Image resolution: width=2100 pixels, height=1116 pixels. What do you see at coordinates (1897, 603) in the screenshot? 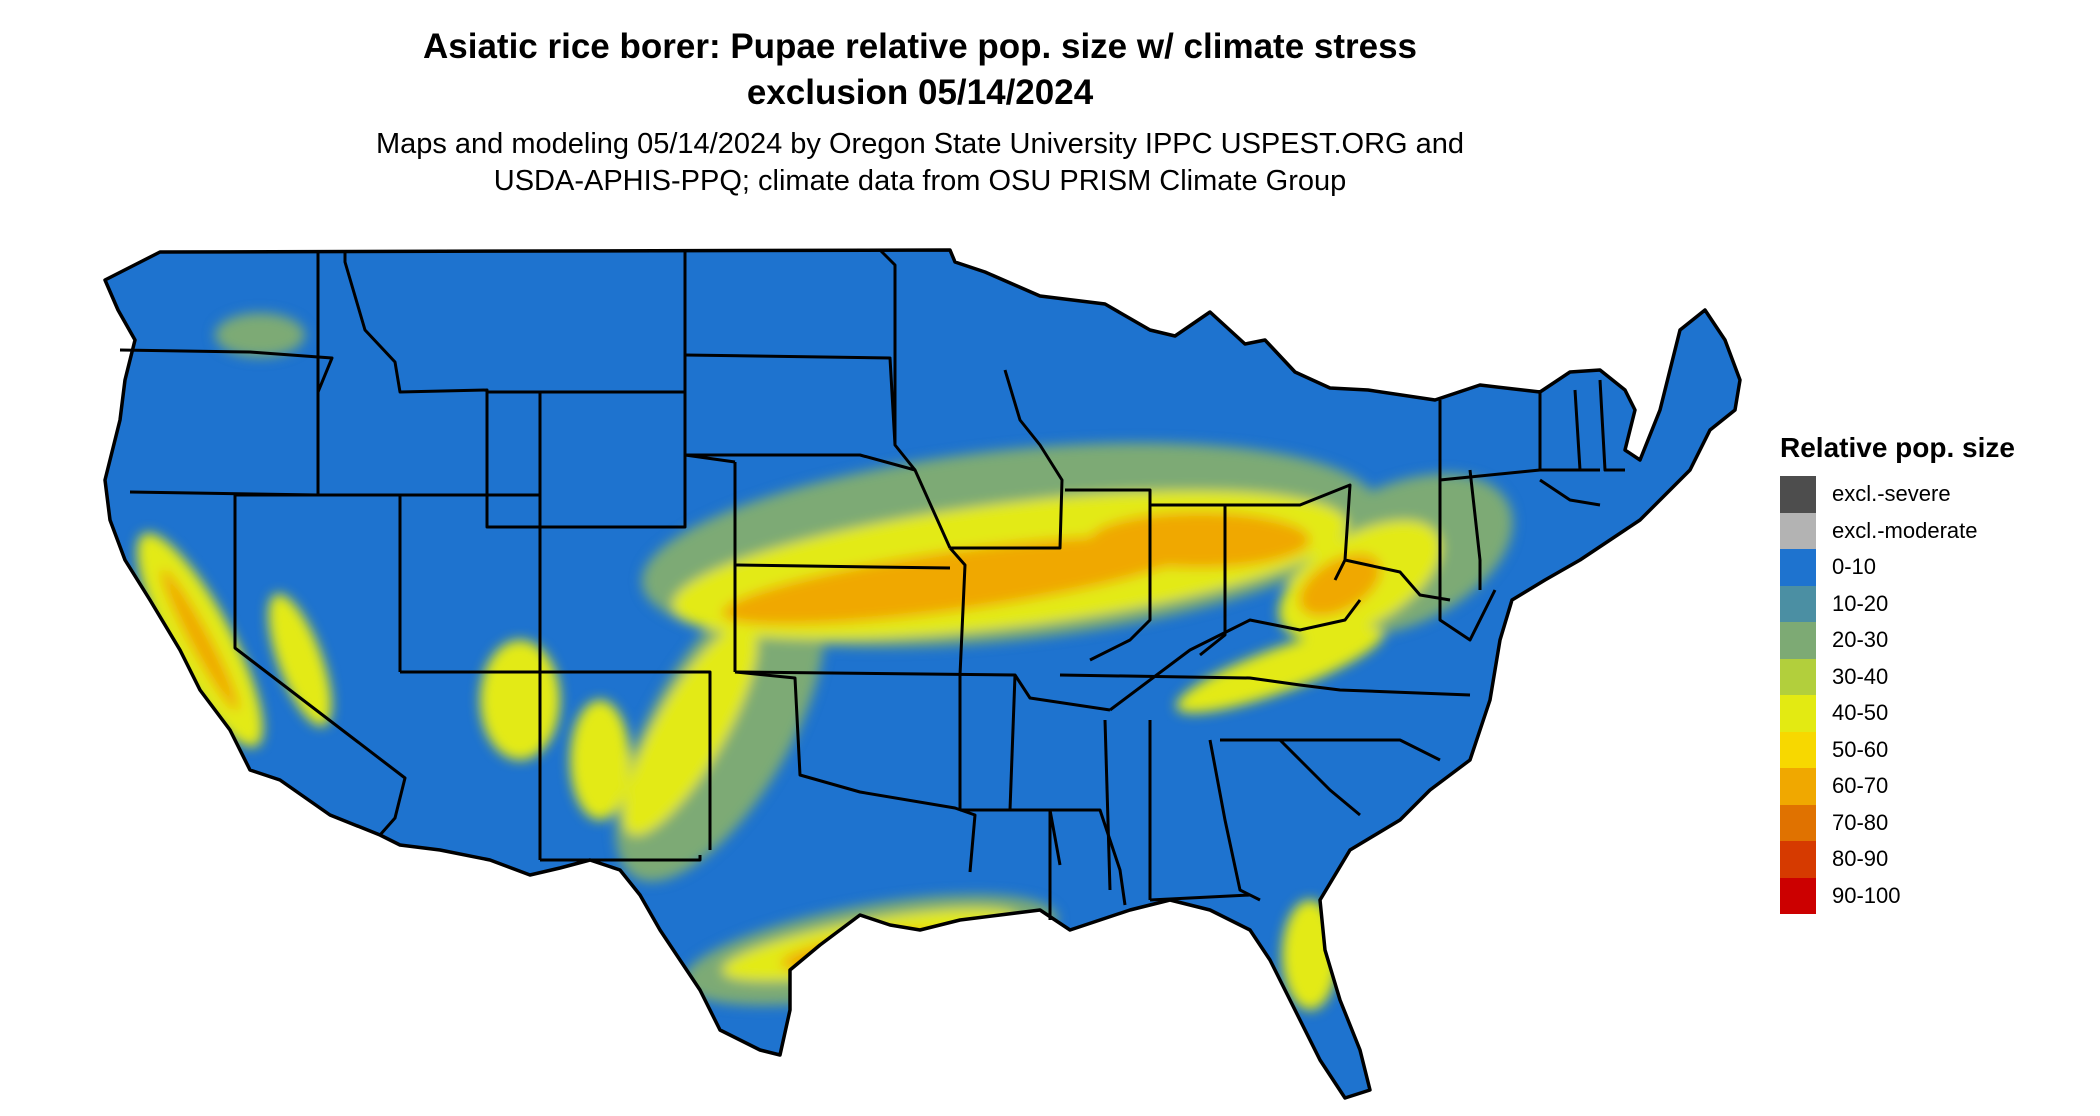
I see `legend-item: 10-20` at bounding box center [1897, 603].